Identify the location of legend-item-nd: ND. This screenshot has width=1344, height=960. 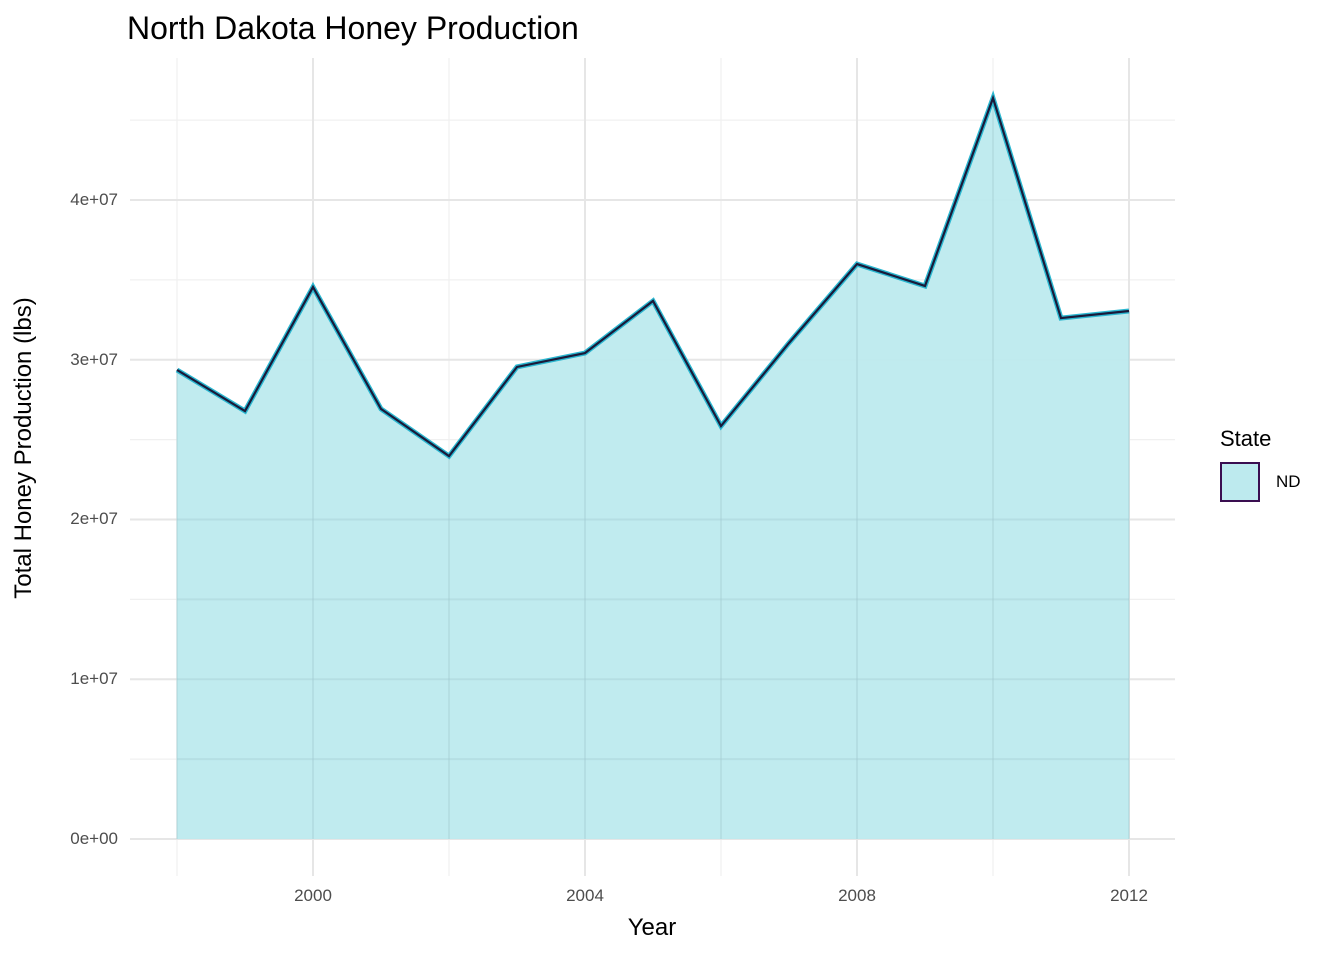
(1260, 482).